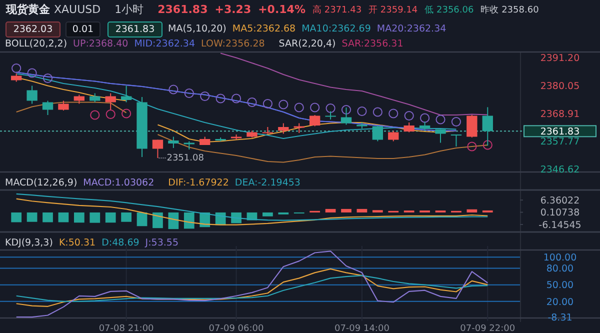 The image size is (600, 333). Describe the element at coordinates (121, 243) in the screenshot. I see `text: D:48.69` at that location.